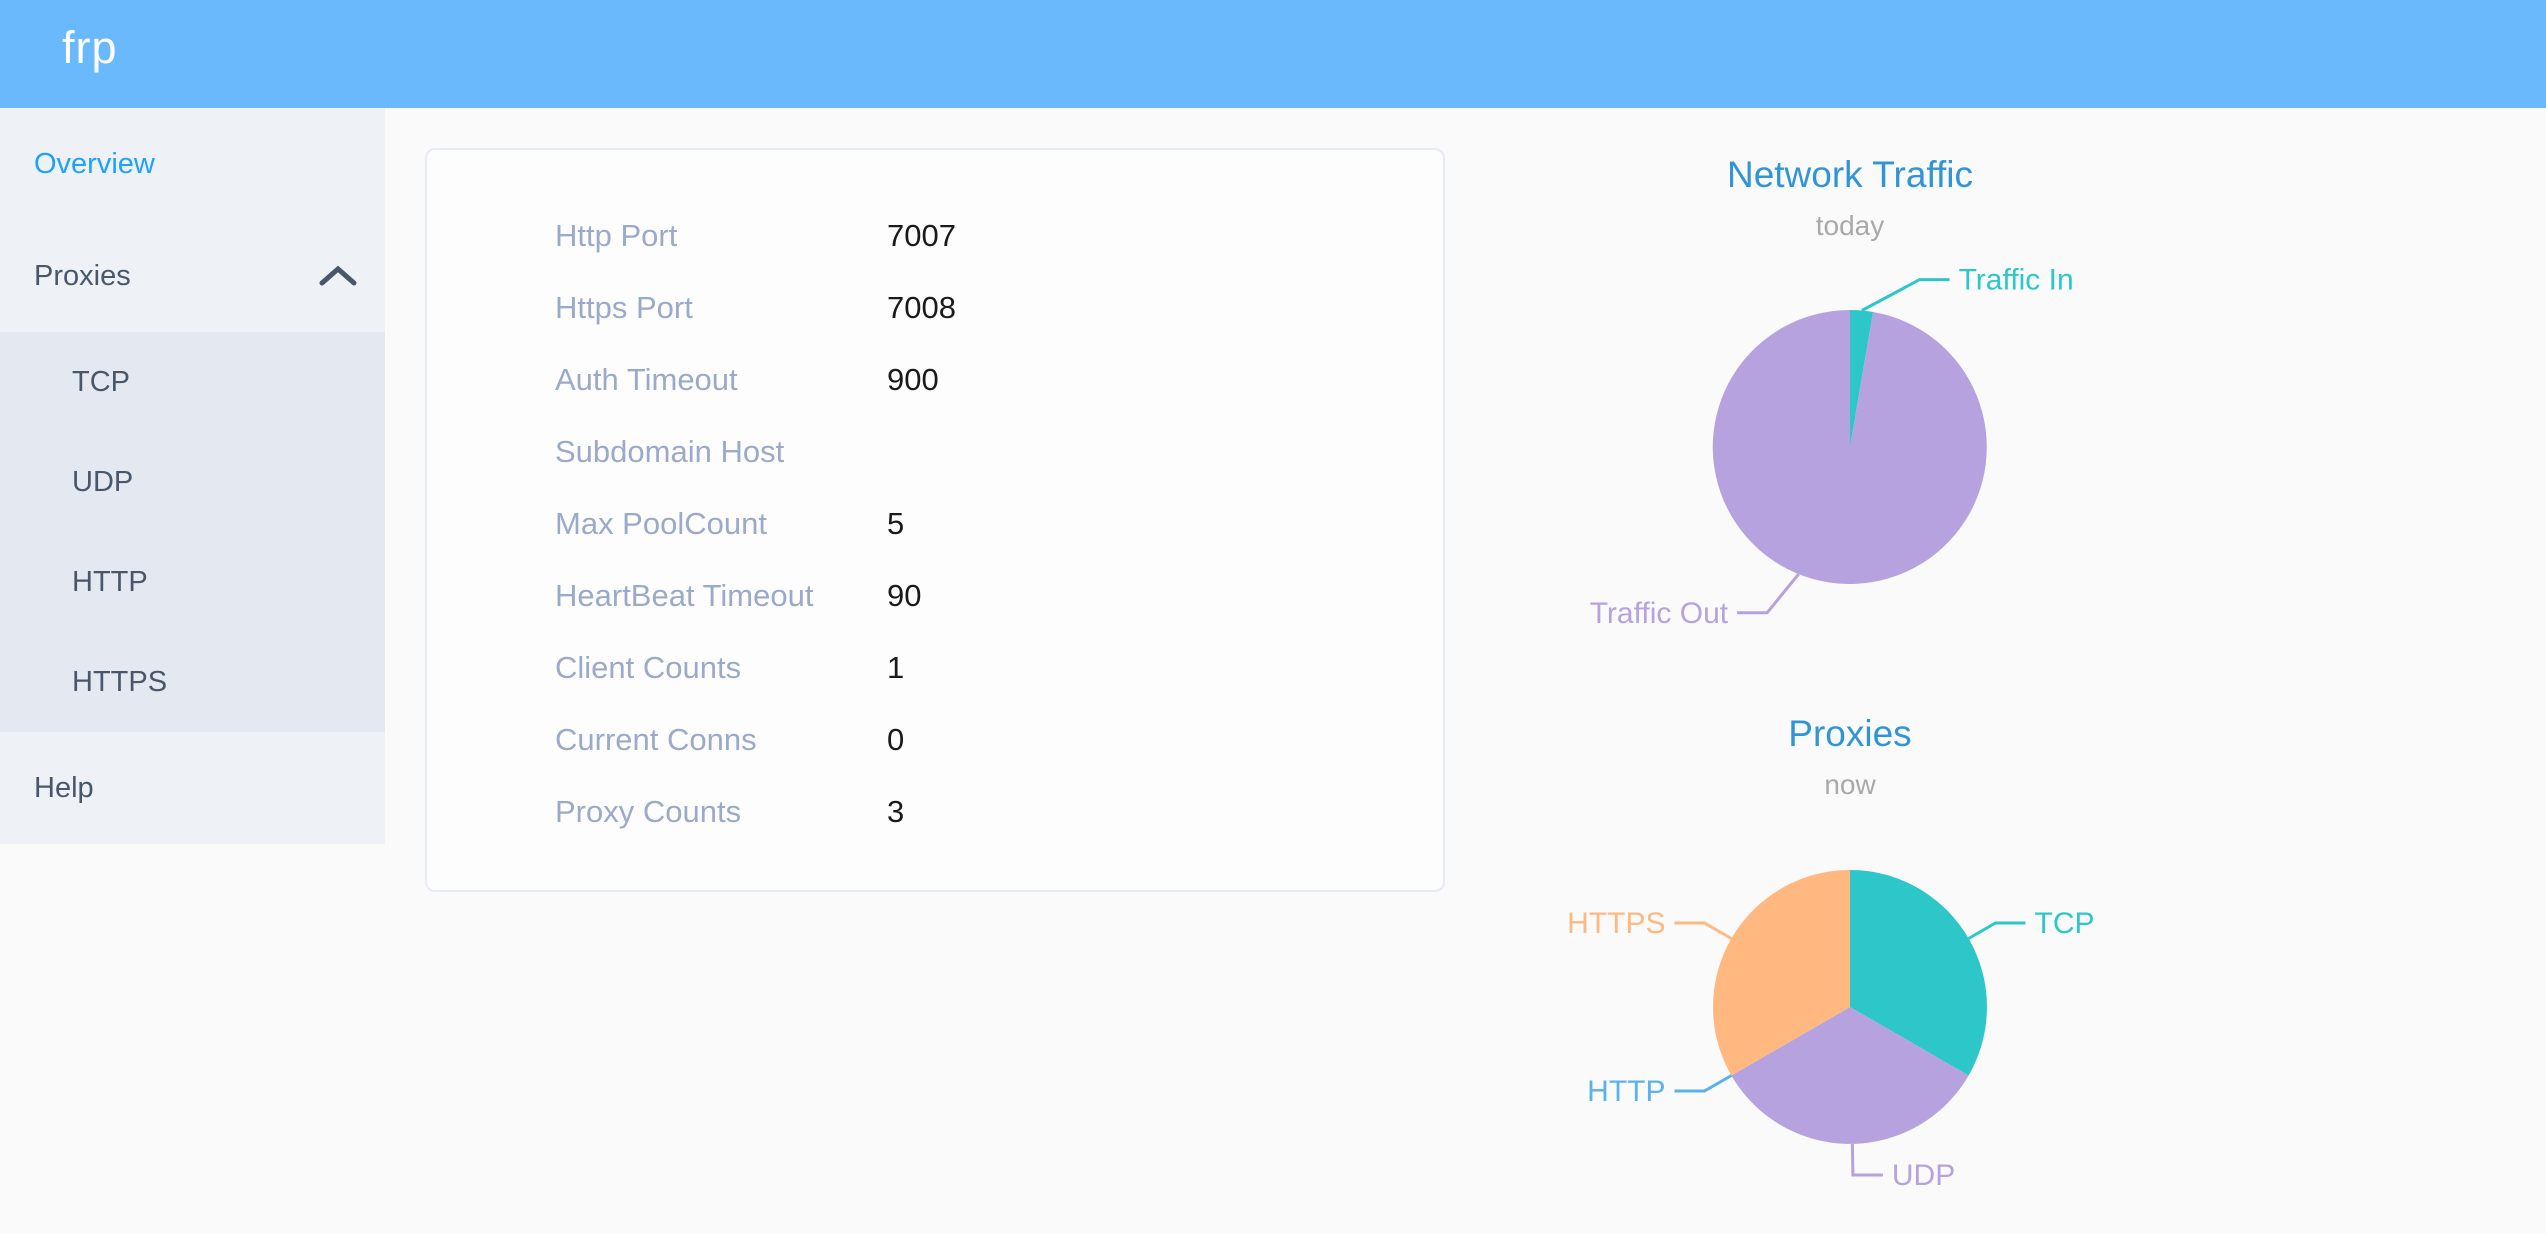 The width and height of the screenshot is (2546, 1234). What do you see at coordinates (1996, 930) in the screenshot?
I see `pie-leader-line-tcp` at bounding box center [1996, 930].